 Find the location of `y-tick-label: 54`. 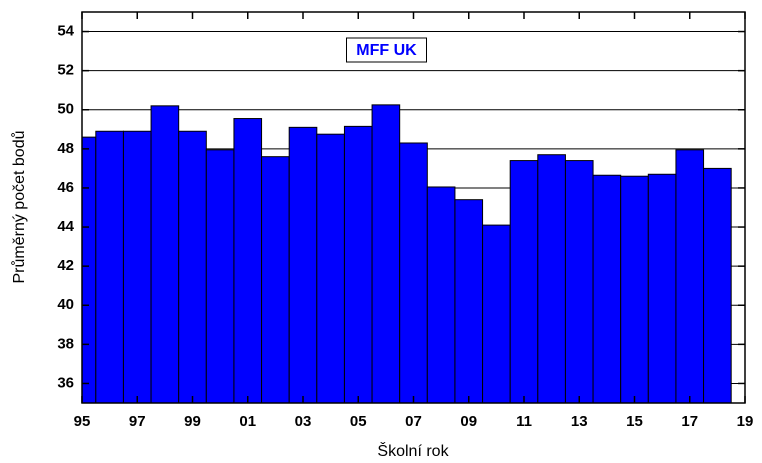

y-tick-label: 54 is located at coordinates (65, 31).